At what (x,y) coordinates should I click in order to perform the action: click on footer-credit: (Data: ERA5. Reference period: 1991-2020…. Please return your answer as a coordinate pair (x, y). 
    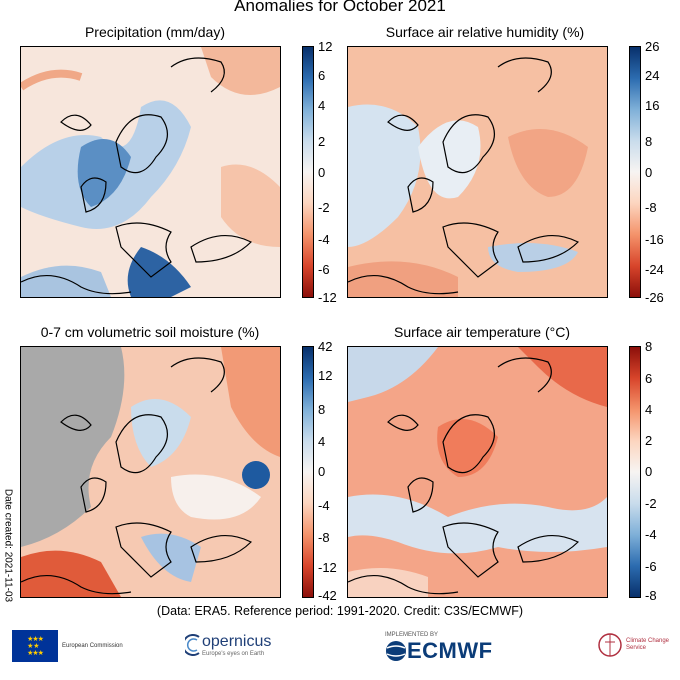
    Looking at the image, I should click on (340, 611).